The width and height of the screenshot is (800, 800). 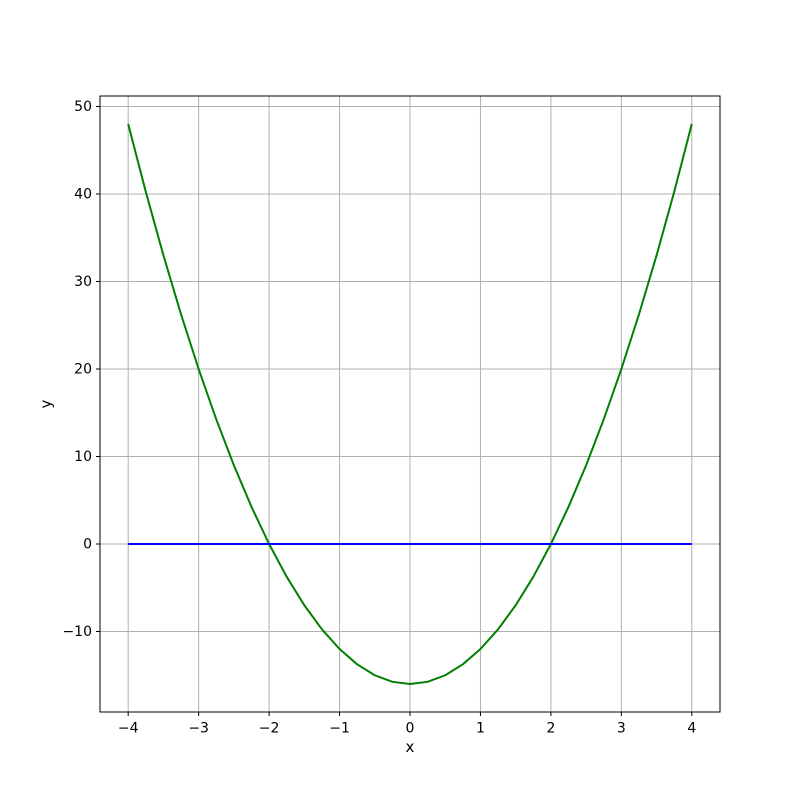 What do you see at coordinates (339, 729) in the screenshot?
I see `x-tick-label: −1` at bounding box center [339, 729].